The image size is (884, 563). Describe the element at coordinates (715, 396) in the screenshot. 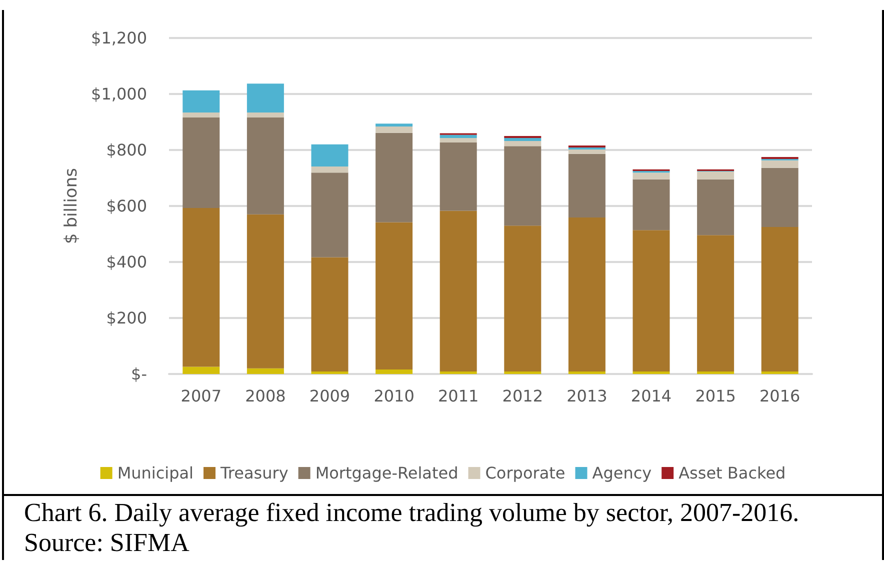

I see `x-tick-label: 2015` at that location.